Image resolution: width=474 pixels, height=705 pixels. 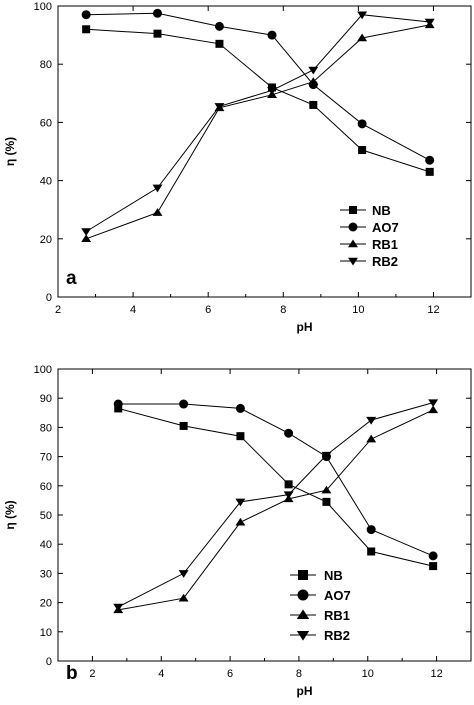 What do you see at coordinates (46, 428) in the screenshot?
I see `y-tick-label: 80` at bounding box center [46, 428].